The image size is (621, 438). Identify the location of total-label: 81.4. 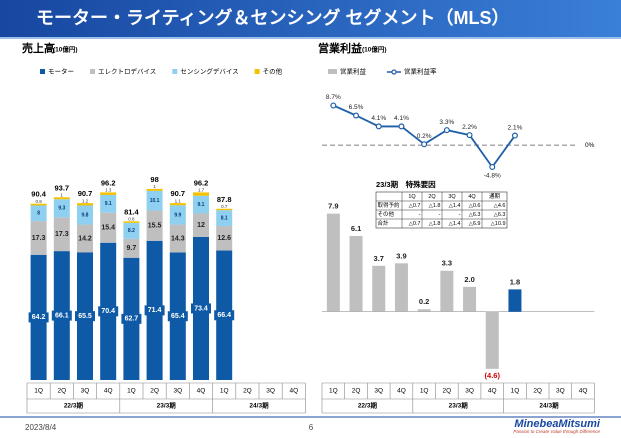
(131, 211).